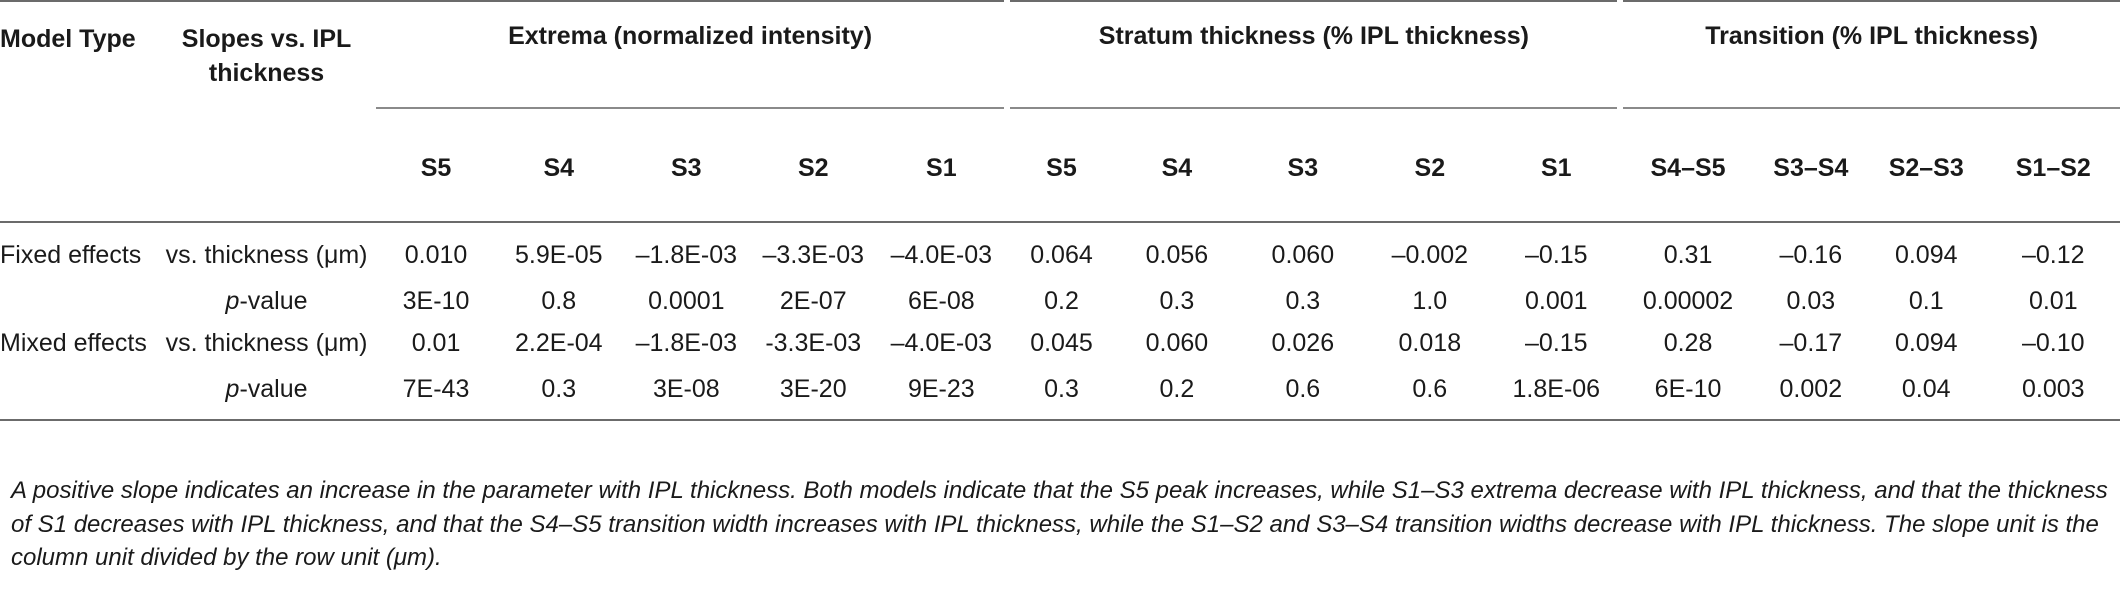 This screenshot has width=2120, height=613. Describe the element at coordinates (1688, 343) in the screenshot. I see `table-cell: 0.28` at that location.